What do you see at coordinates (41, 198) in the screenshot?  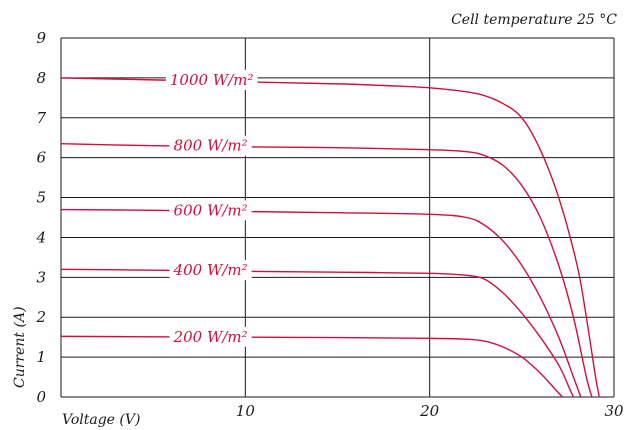 I see `y-tick-label: 5` at bounding box center [41, 198].